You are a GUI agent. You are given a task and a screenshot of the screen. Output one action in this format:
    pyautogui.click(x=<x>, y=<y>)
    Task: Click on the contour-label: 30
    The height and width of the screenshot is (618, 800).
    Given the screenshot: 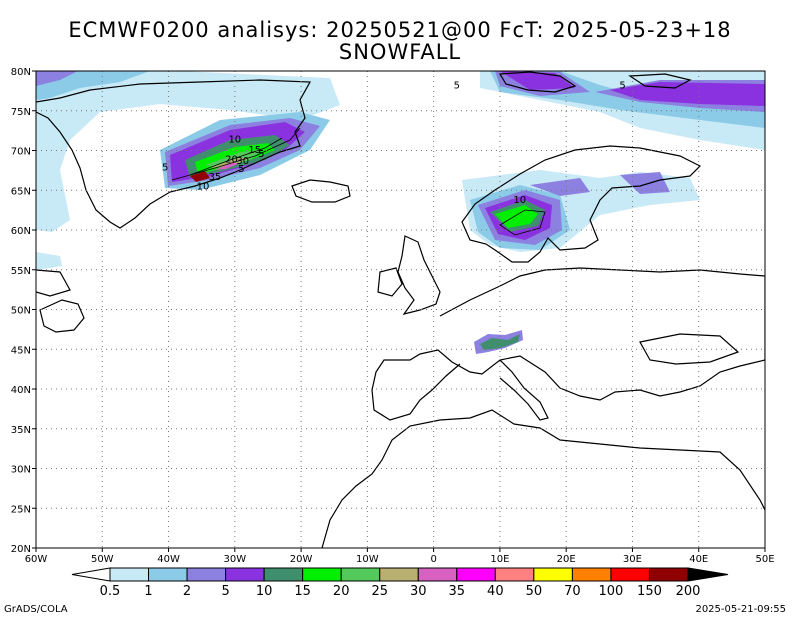 What is the action you would take?
    pyautogui.click(x=242, y=161)
    